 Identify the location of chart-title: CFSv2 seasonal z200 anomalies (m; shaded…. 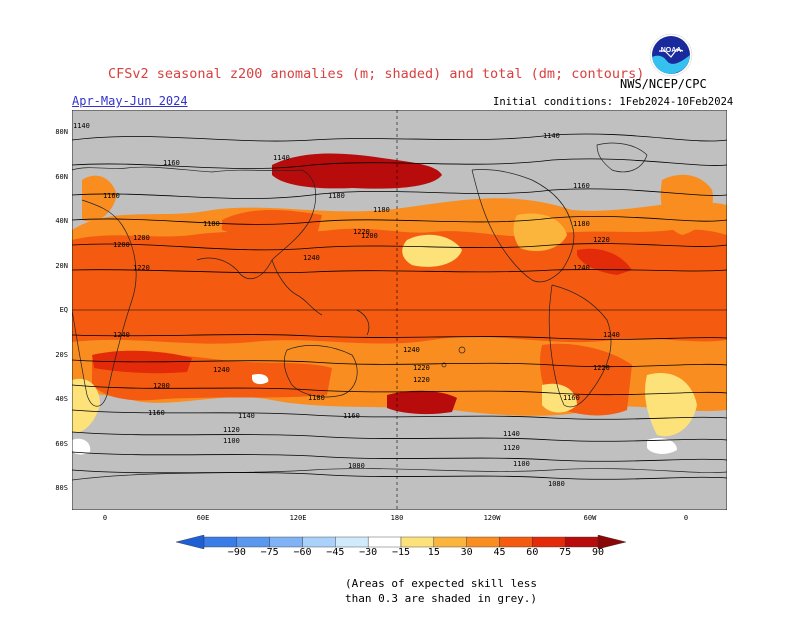
(376, 74).